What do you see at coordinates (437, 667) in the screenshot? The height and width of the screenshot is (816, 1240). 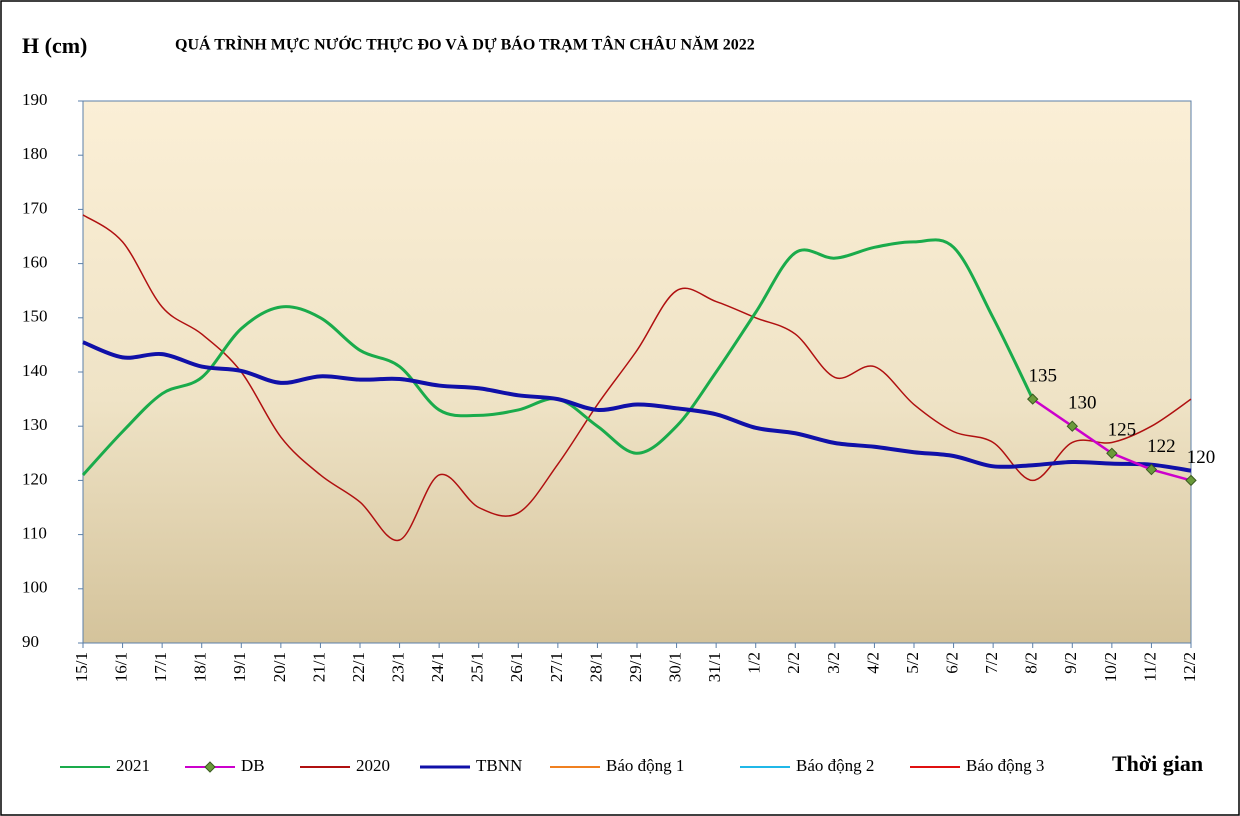 I see `x-tick-label: 24/1` at bounding box center [437, 667].